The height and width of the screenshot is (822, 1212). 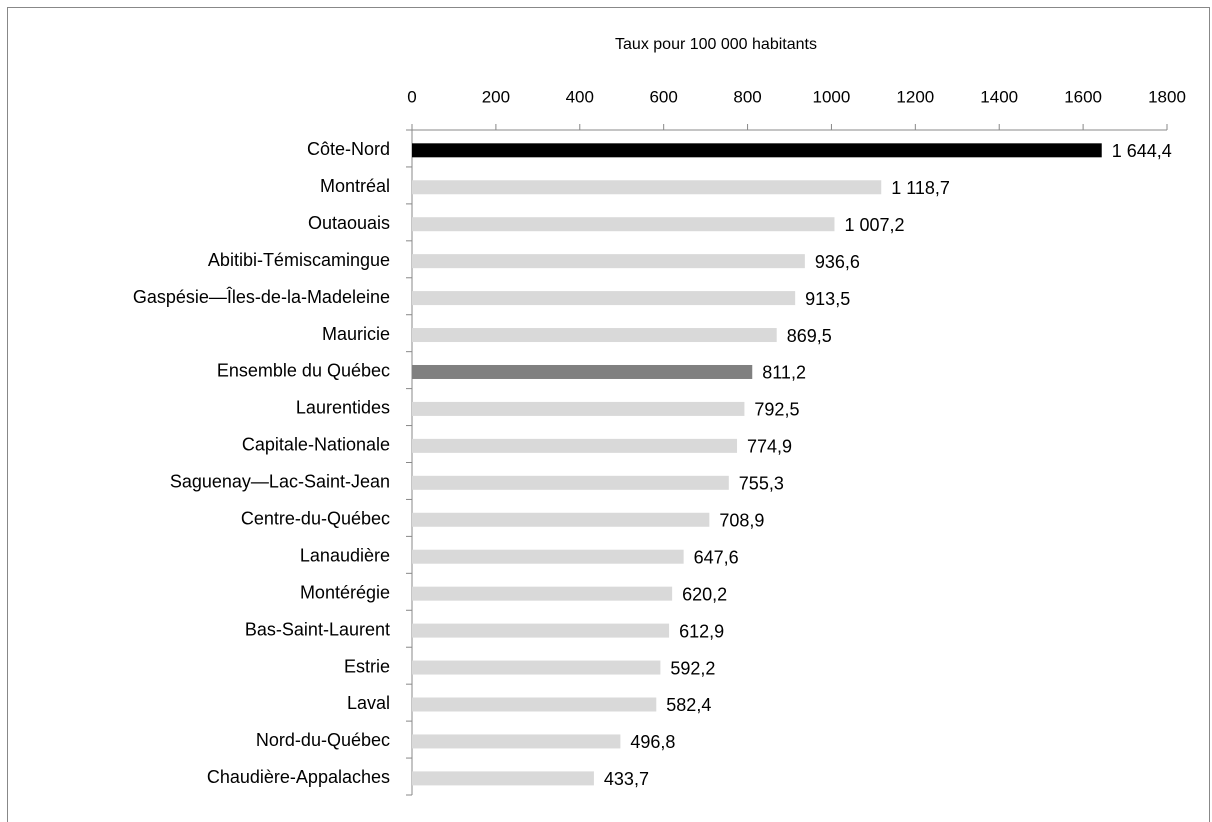 What do you see at coordinates (343, 408) in the screenshot?
I see `category-label: Laurentides` at bounding box center [343, 408].